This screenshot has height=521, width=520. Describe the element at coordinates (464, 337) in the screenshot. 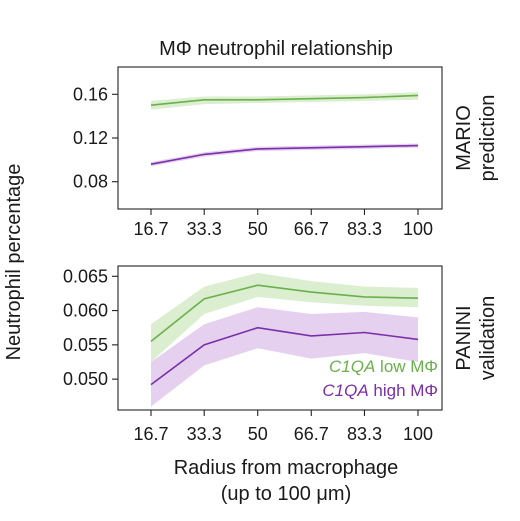

I see `panel-side-label: PANINI` at that location.